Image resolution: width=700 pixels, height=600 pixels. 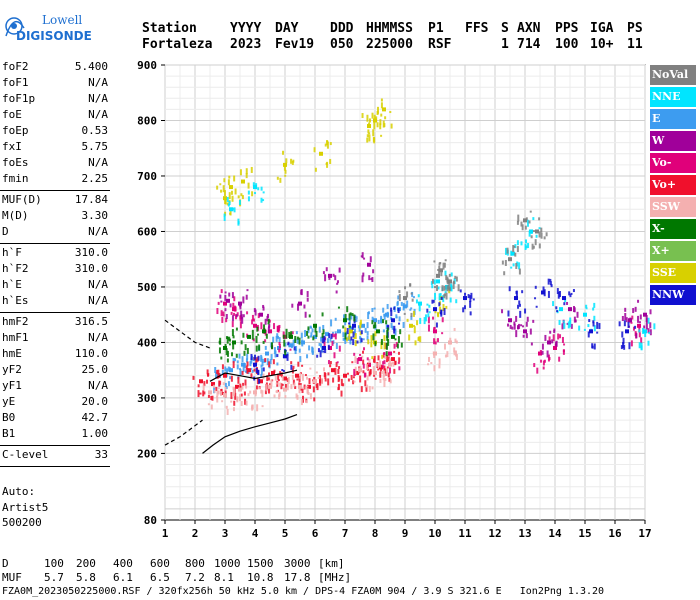 What do you see at coordinates (147, 176) in the screenshot?
I see `y-tick-label: 700` at bounding box center [147, 176].